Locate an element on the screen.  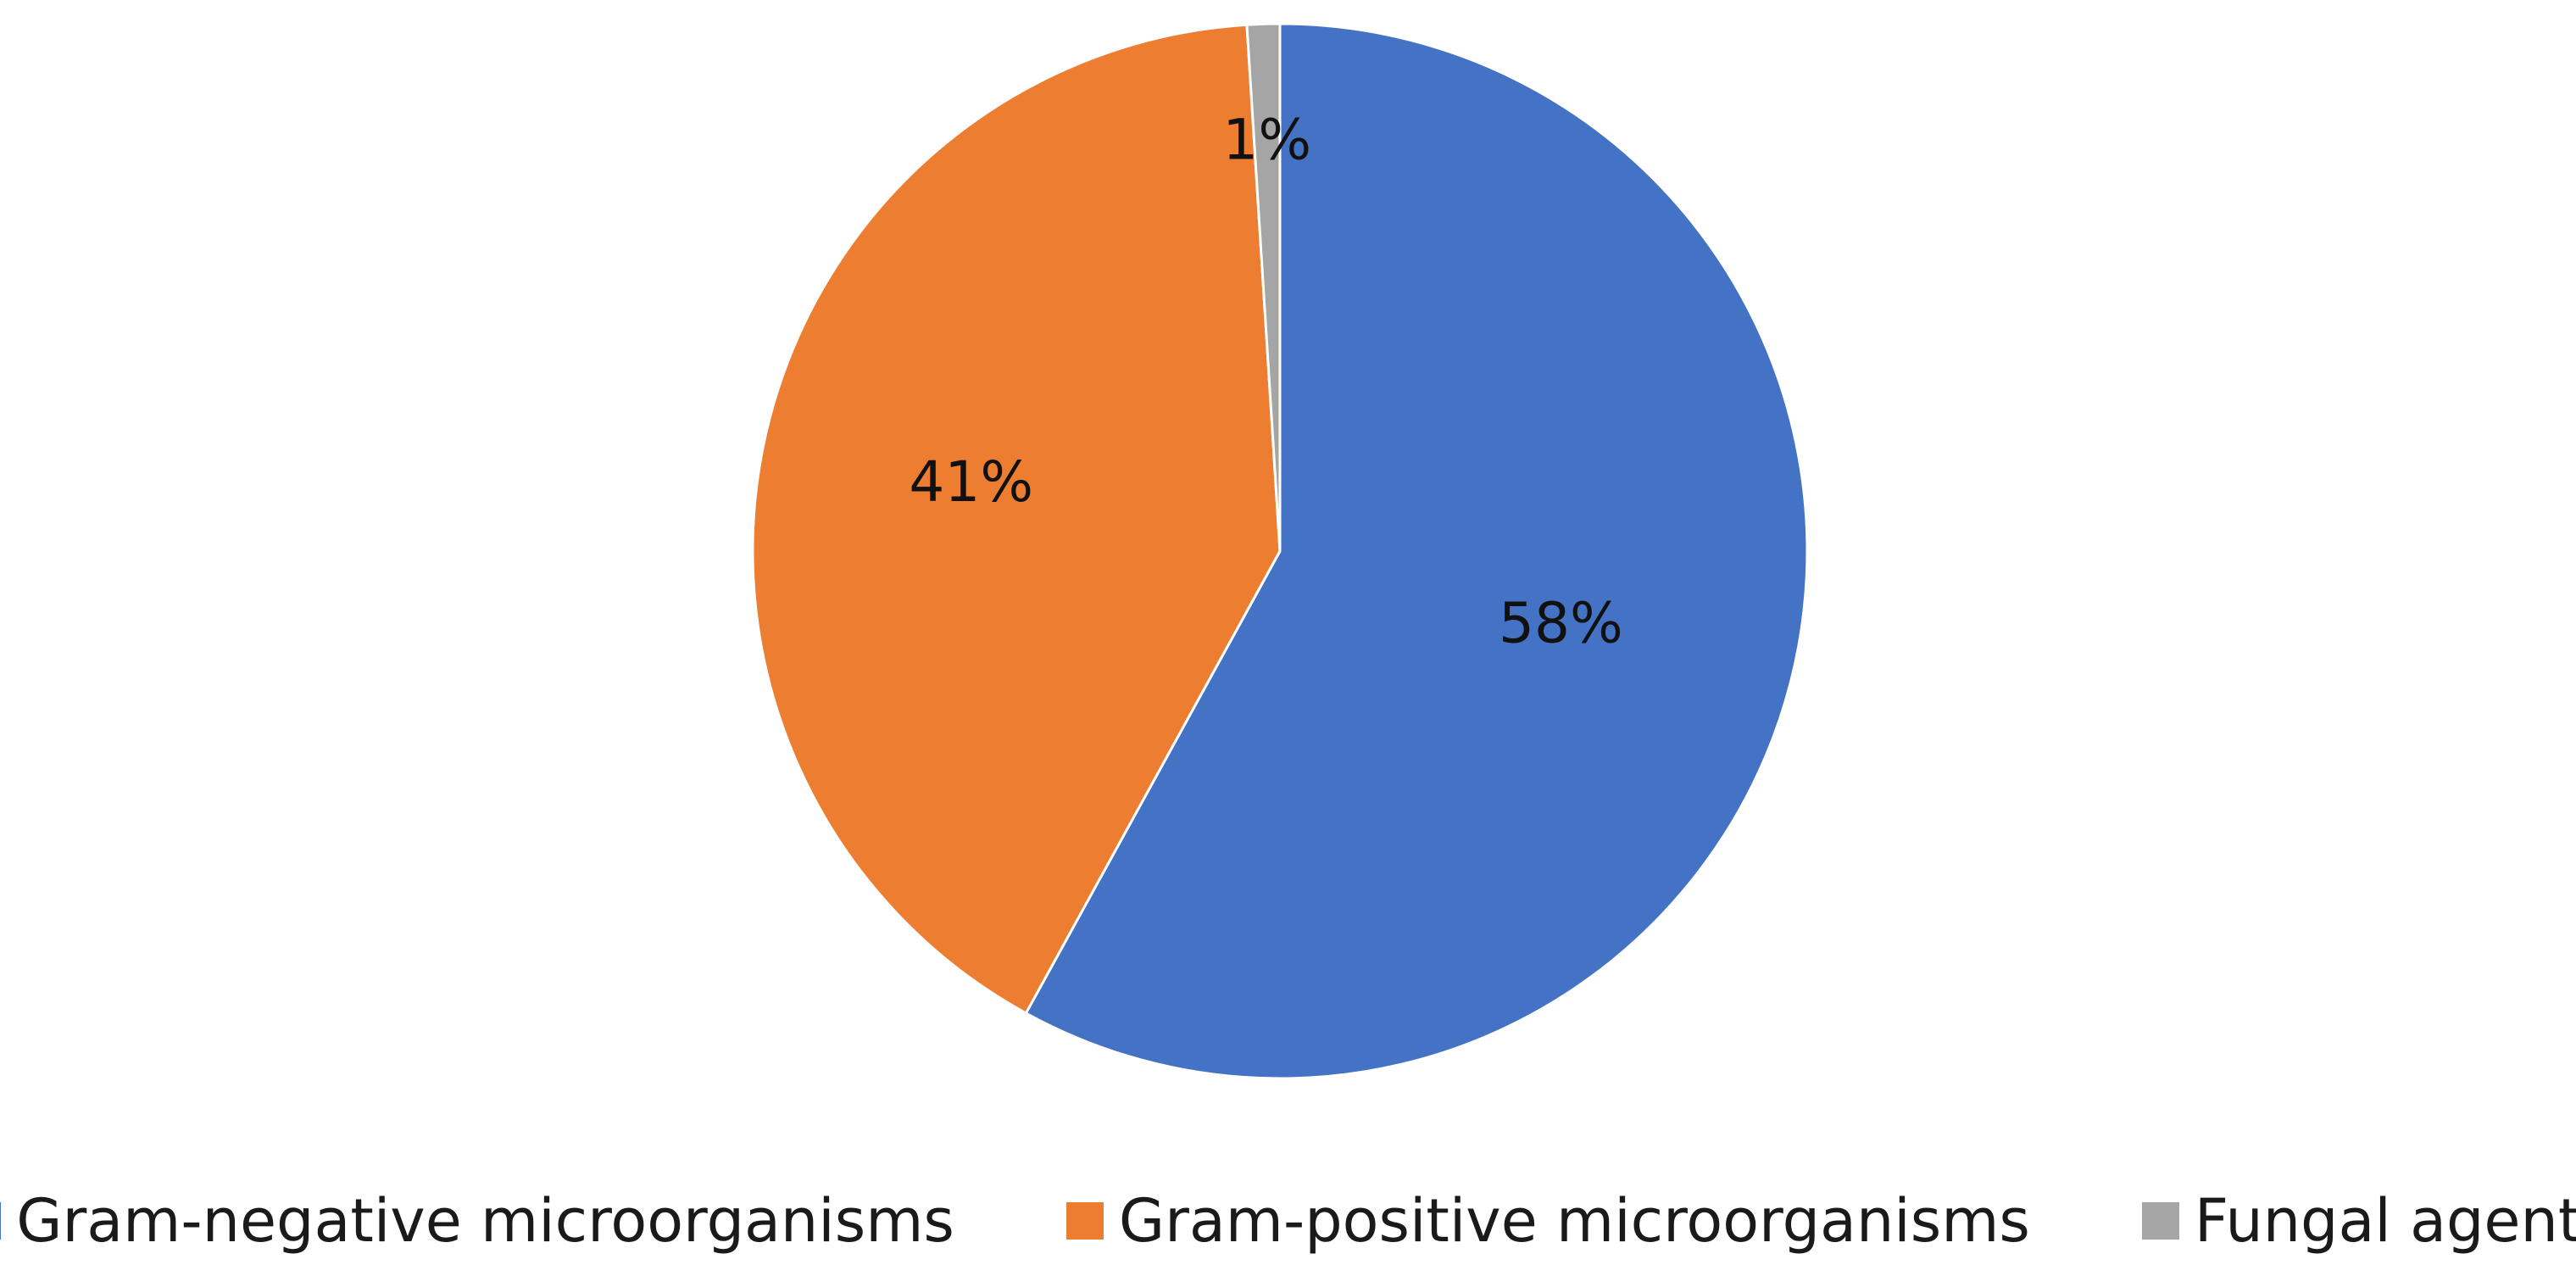
pie-data-labels: 58% 41% 1% is located at coordinates (1265, 382).